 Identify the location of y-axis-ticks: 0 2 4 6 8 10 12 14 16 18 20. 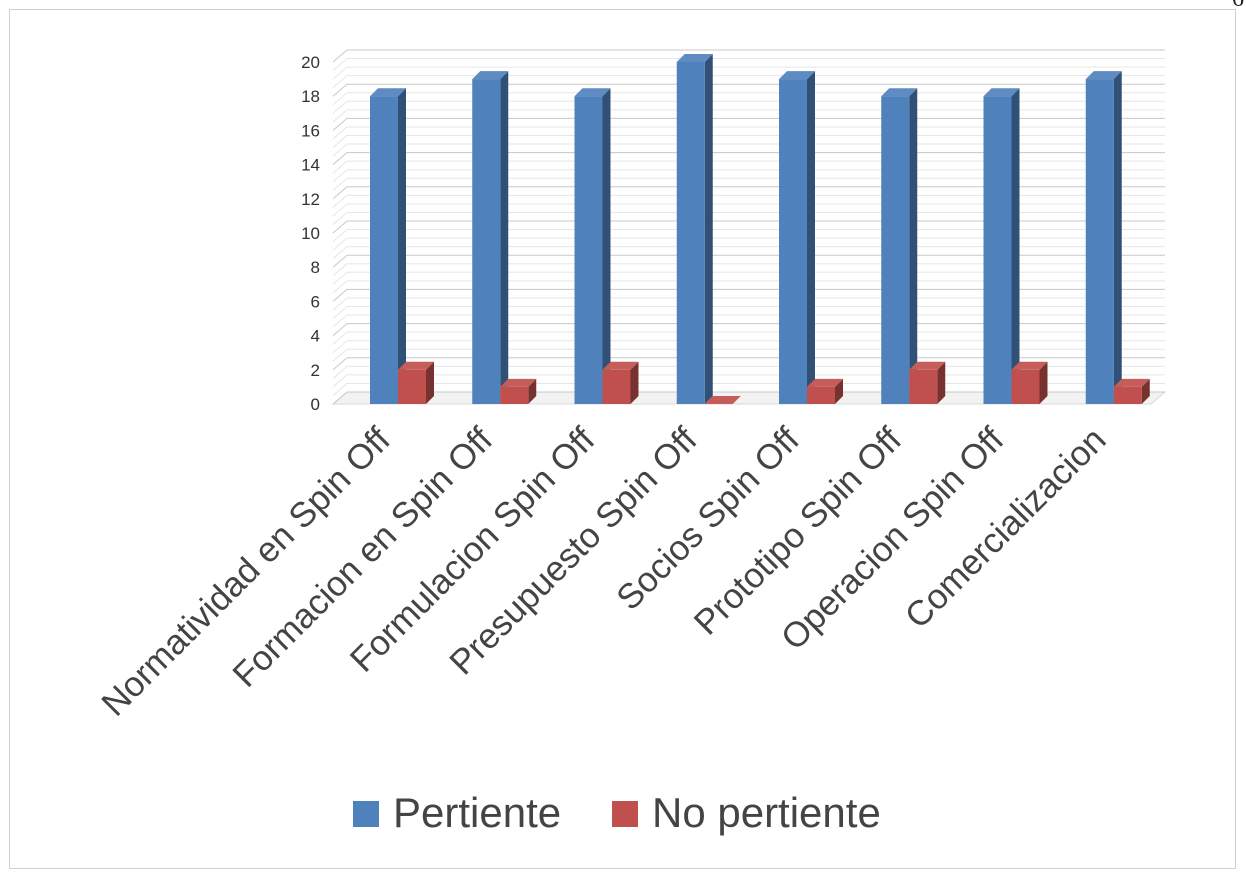
(310, 233).